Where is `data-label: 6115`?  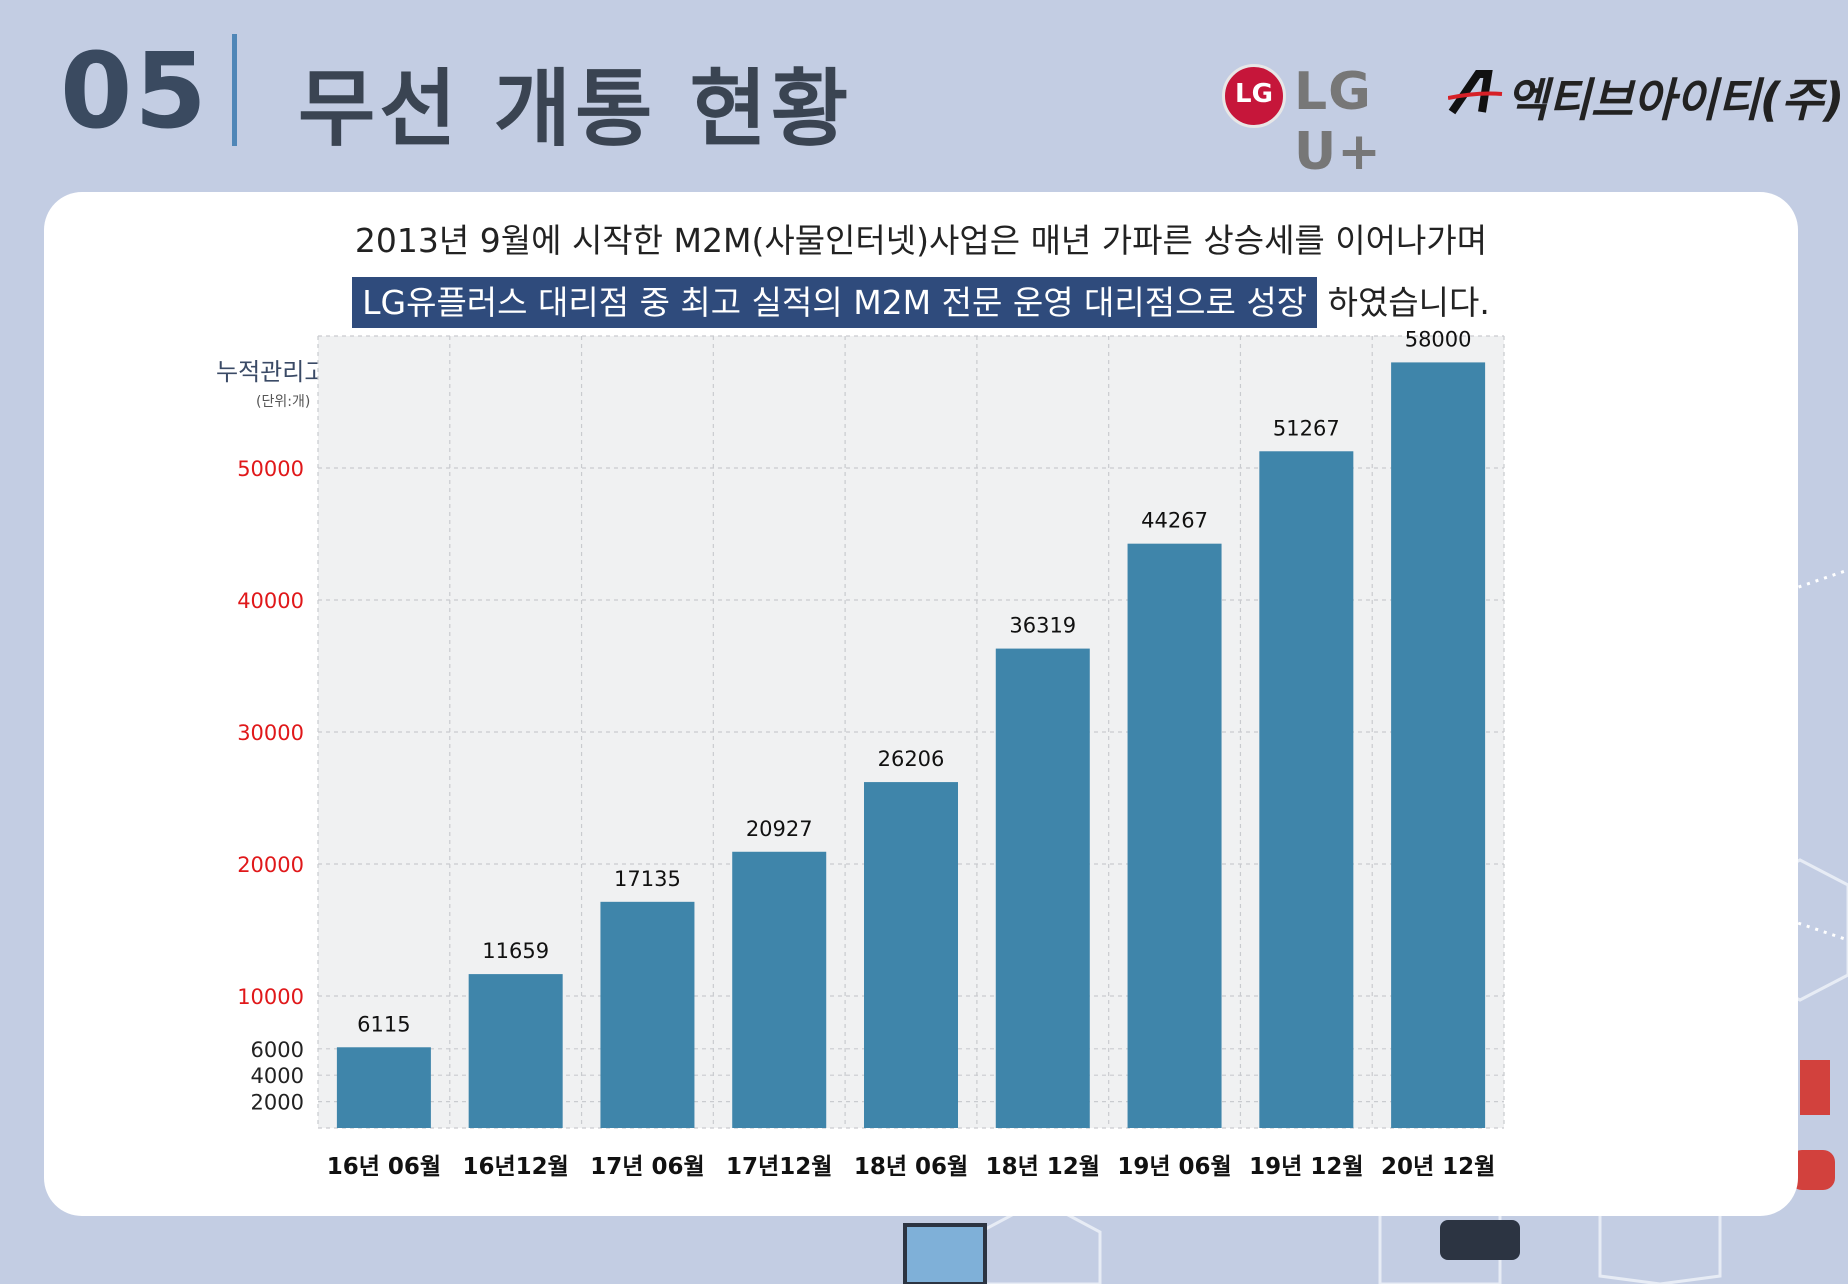 data-label: 6115 is located at coordinates (383, 1024).